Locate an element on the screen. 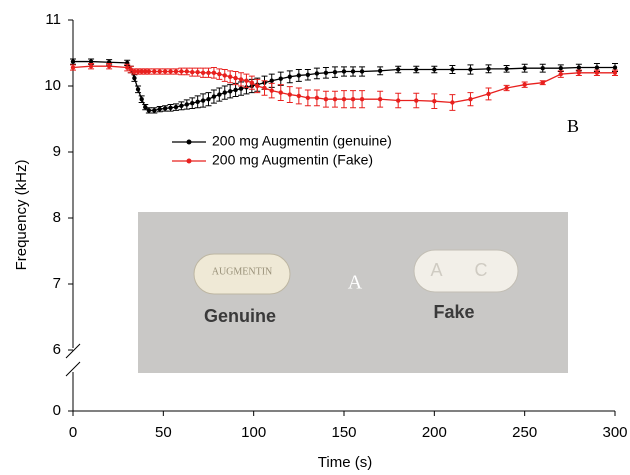 The width and height of the screenshot is (630, 475). y-axis-label: Frequency (kHz) is located at coordinates (21, 215).